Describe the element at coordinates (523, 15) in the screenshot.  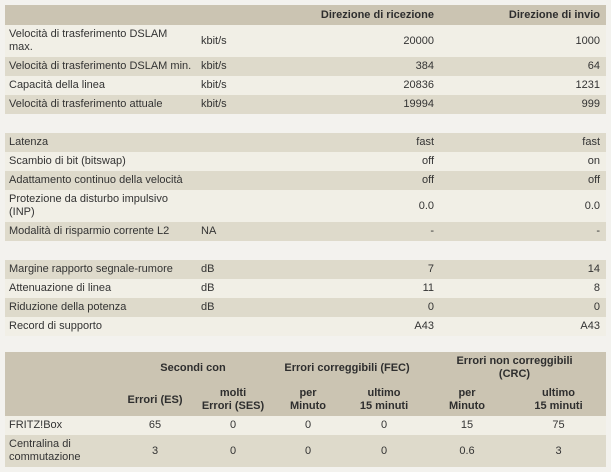
I see `column-header-send-direction: Direzione di invio` at that location.